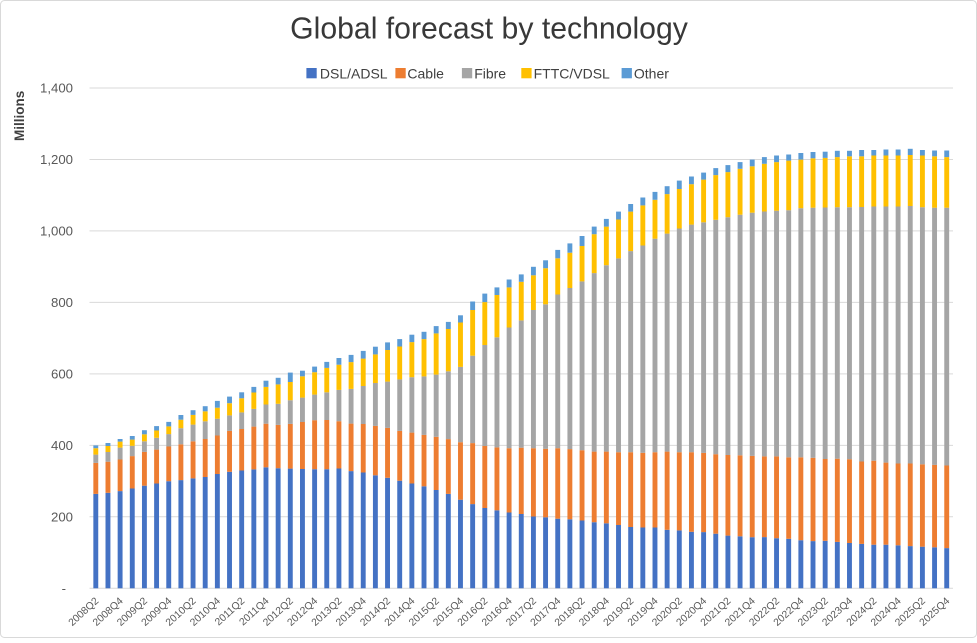 Image resolution: width=977 pixels, height=643 pixels. What do you see at coordinates (62, 302) in the screenshot?
I see `svg-text: 800` at bounding box center [62, 302].